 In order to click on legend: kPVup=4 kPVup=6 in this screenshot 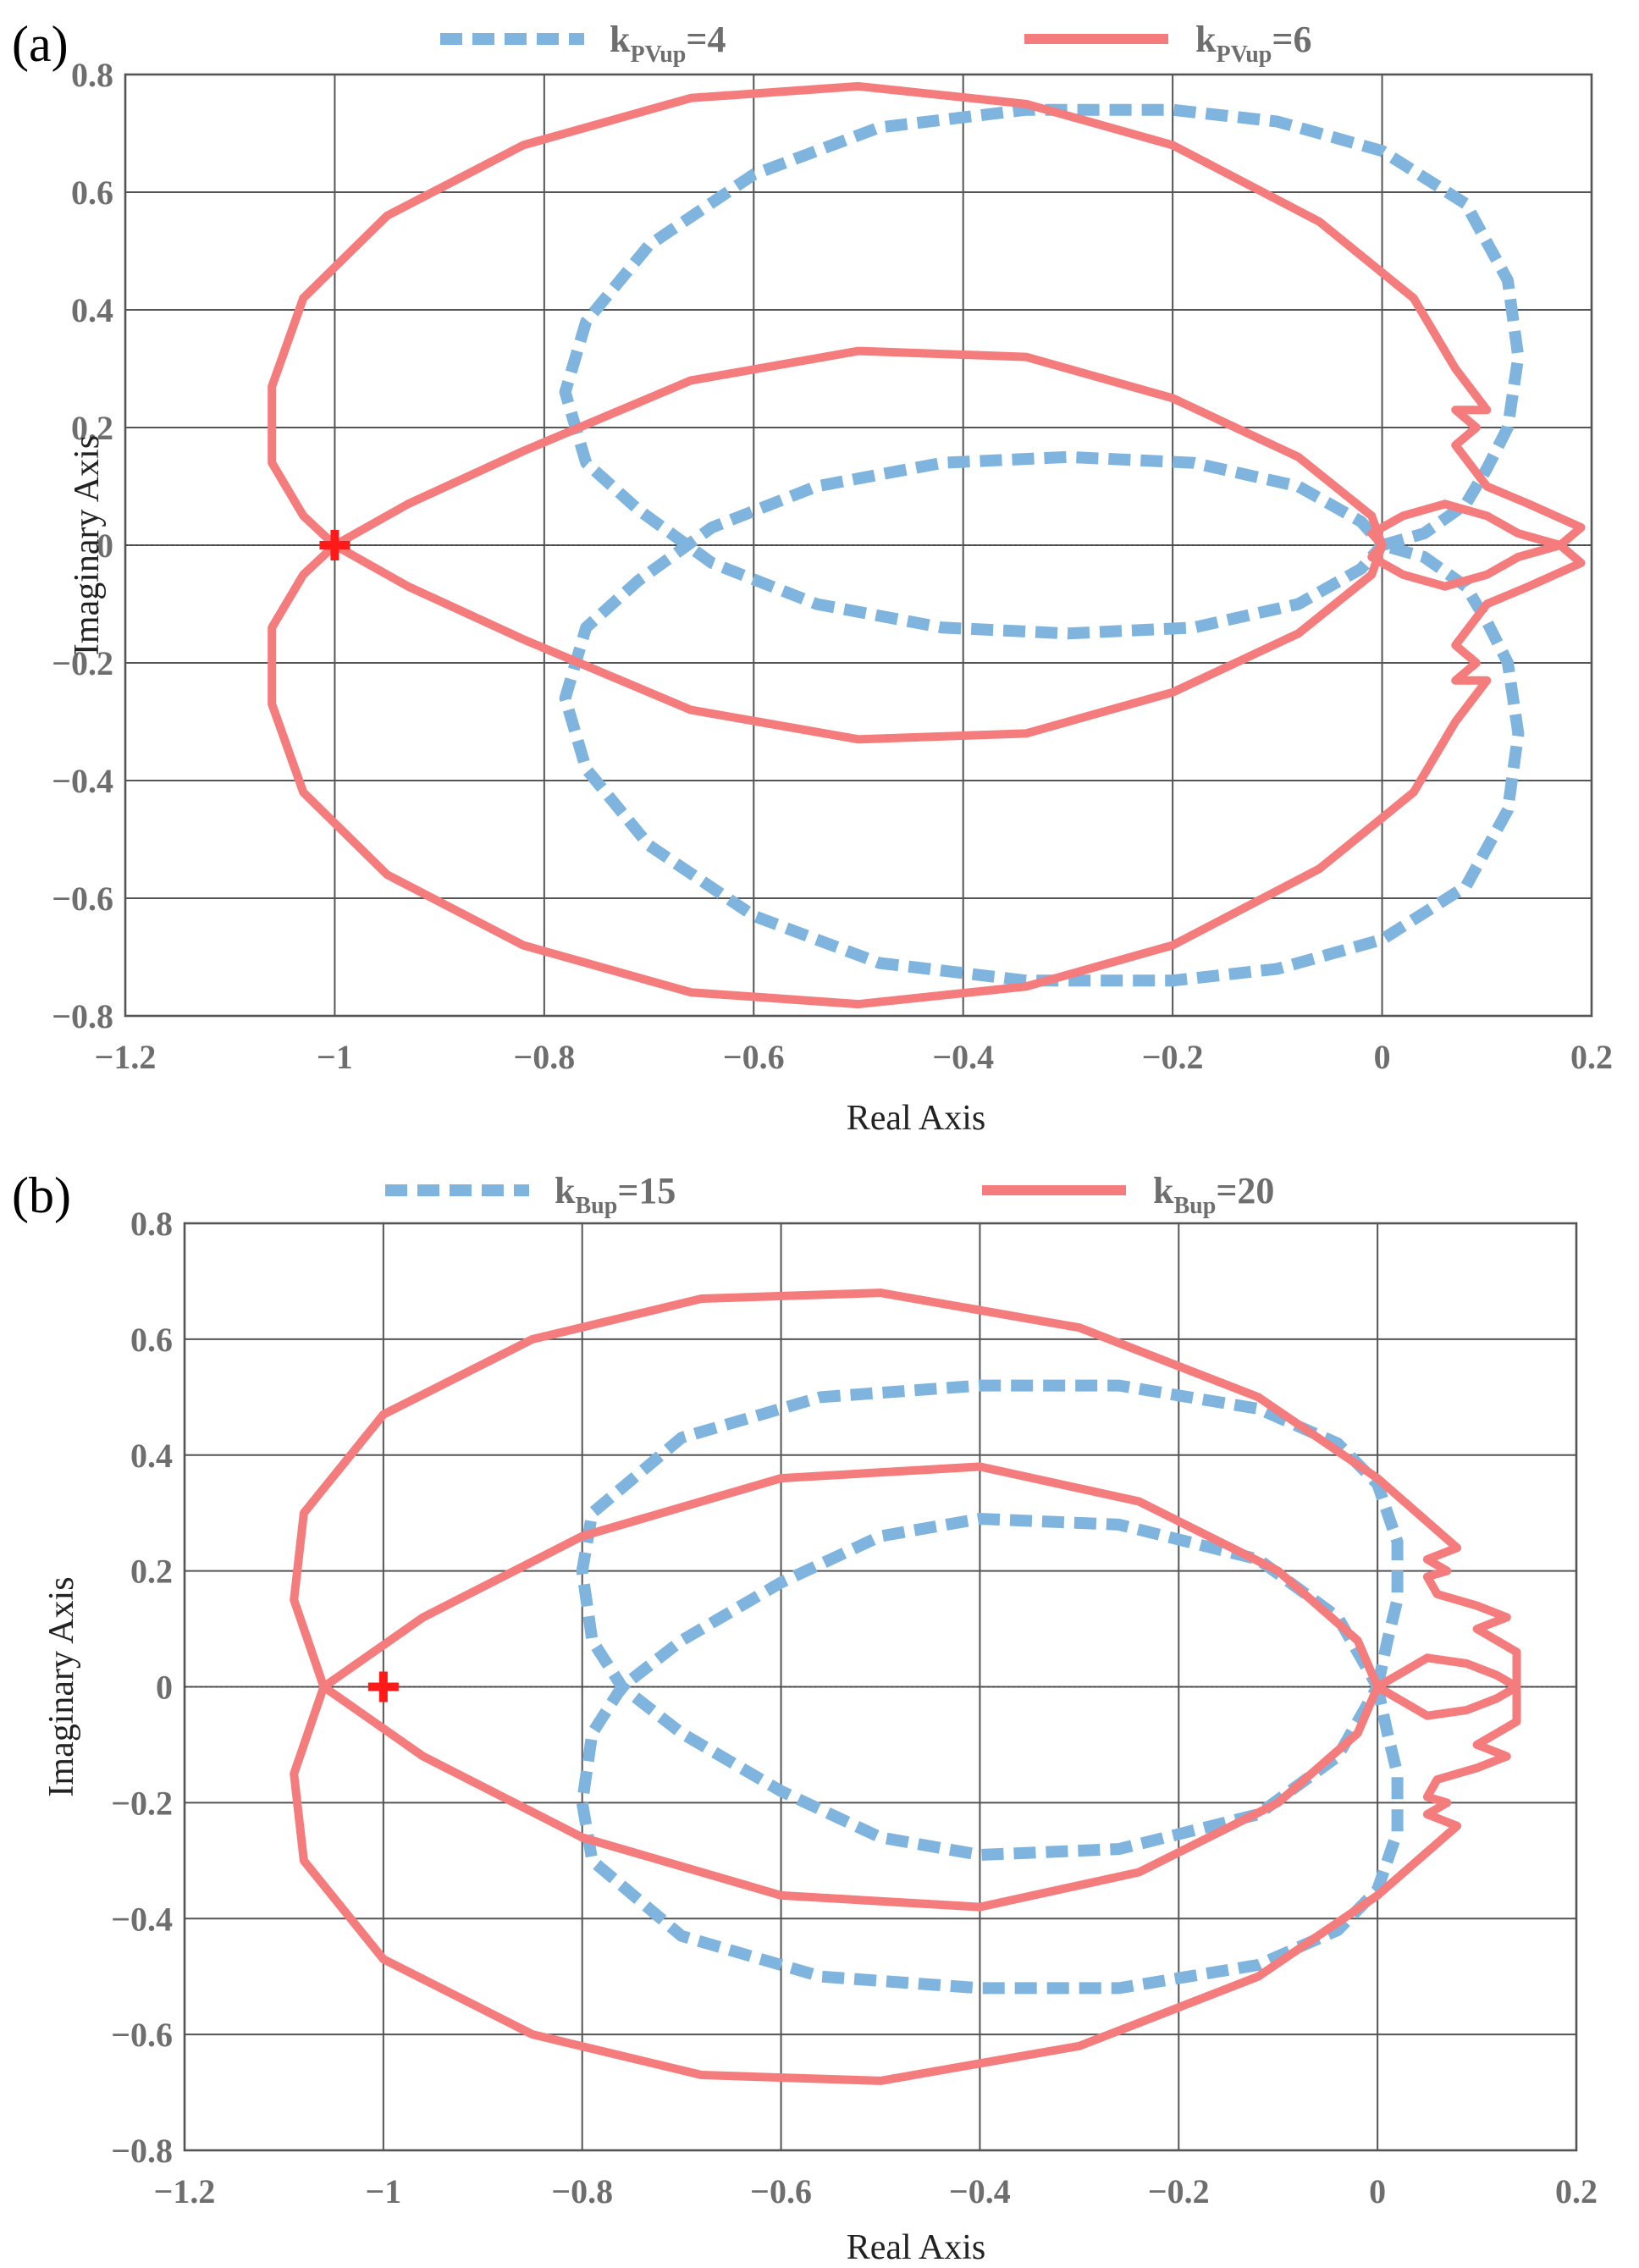, I will do `click(875, 43)`.